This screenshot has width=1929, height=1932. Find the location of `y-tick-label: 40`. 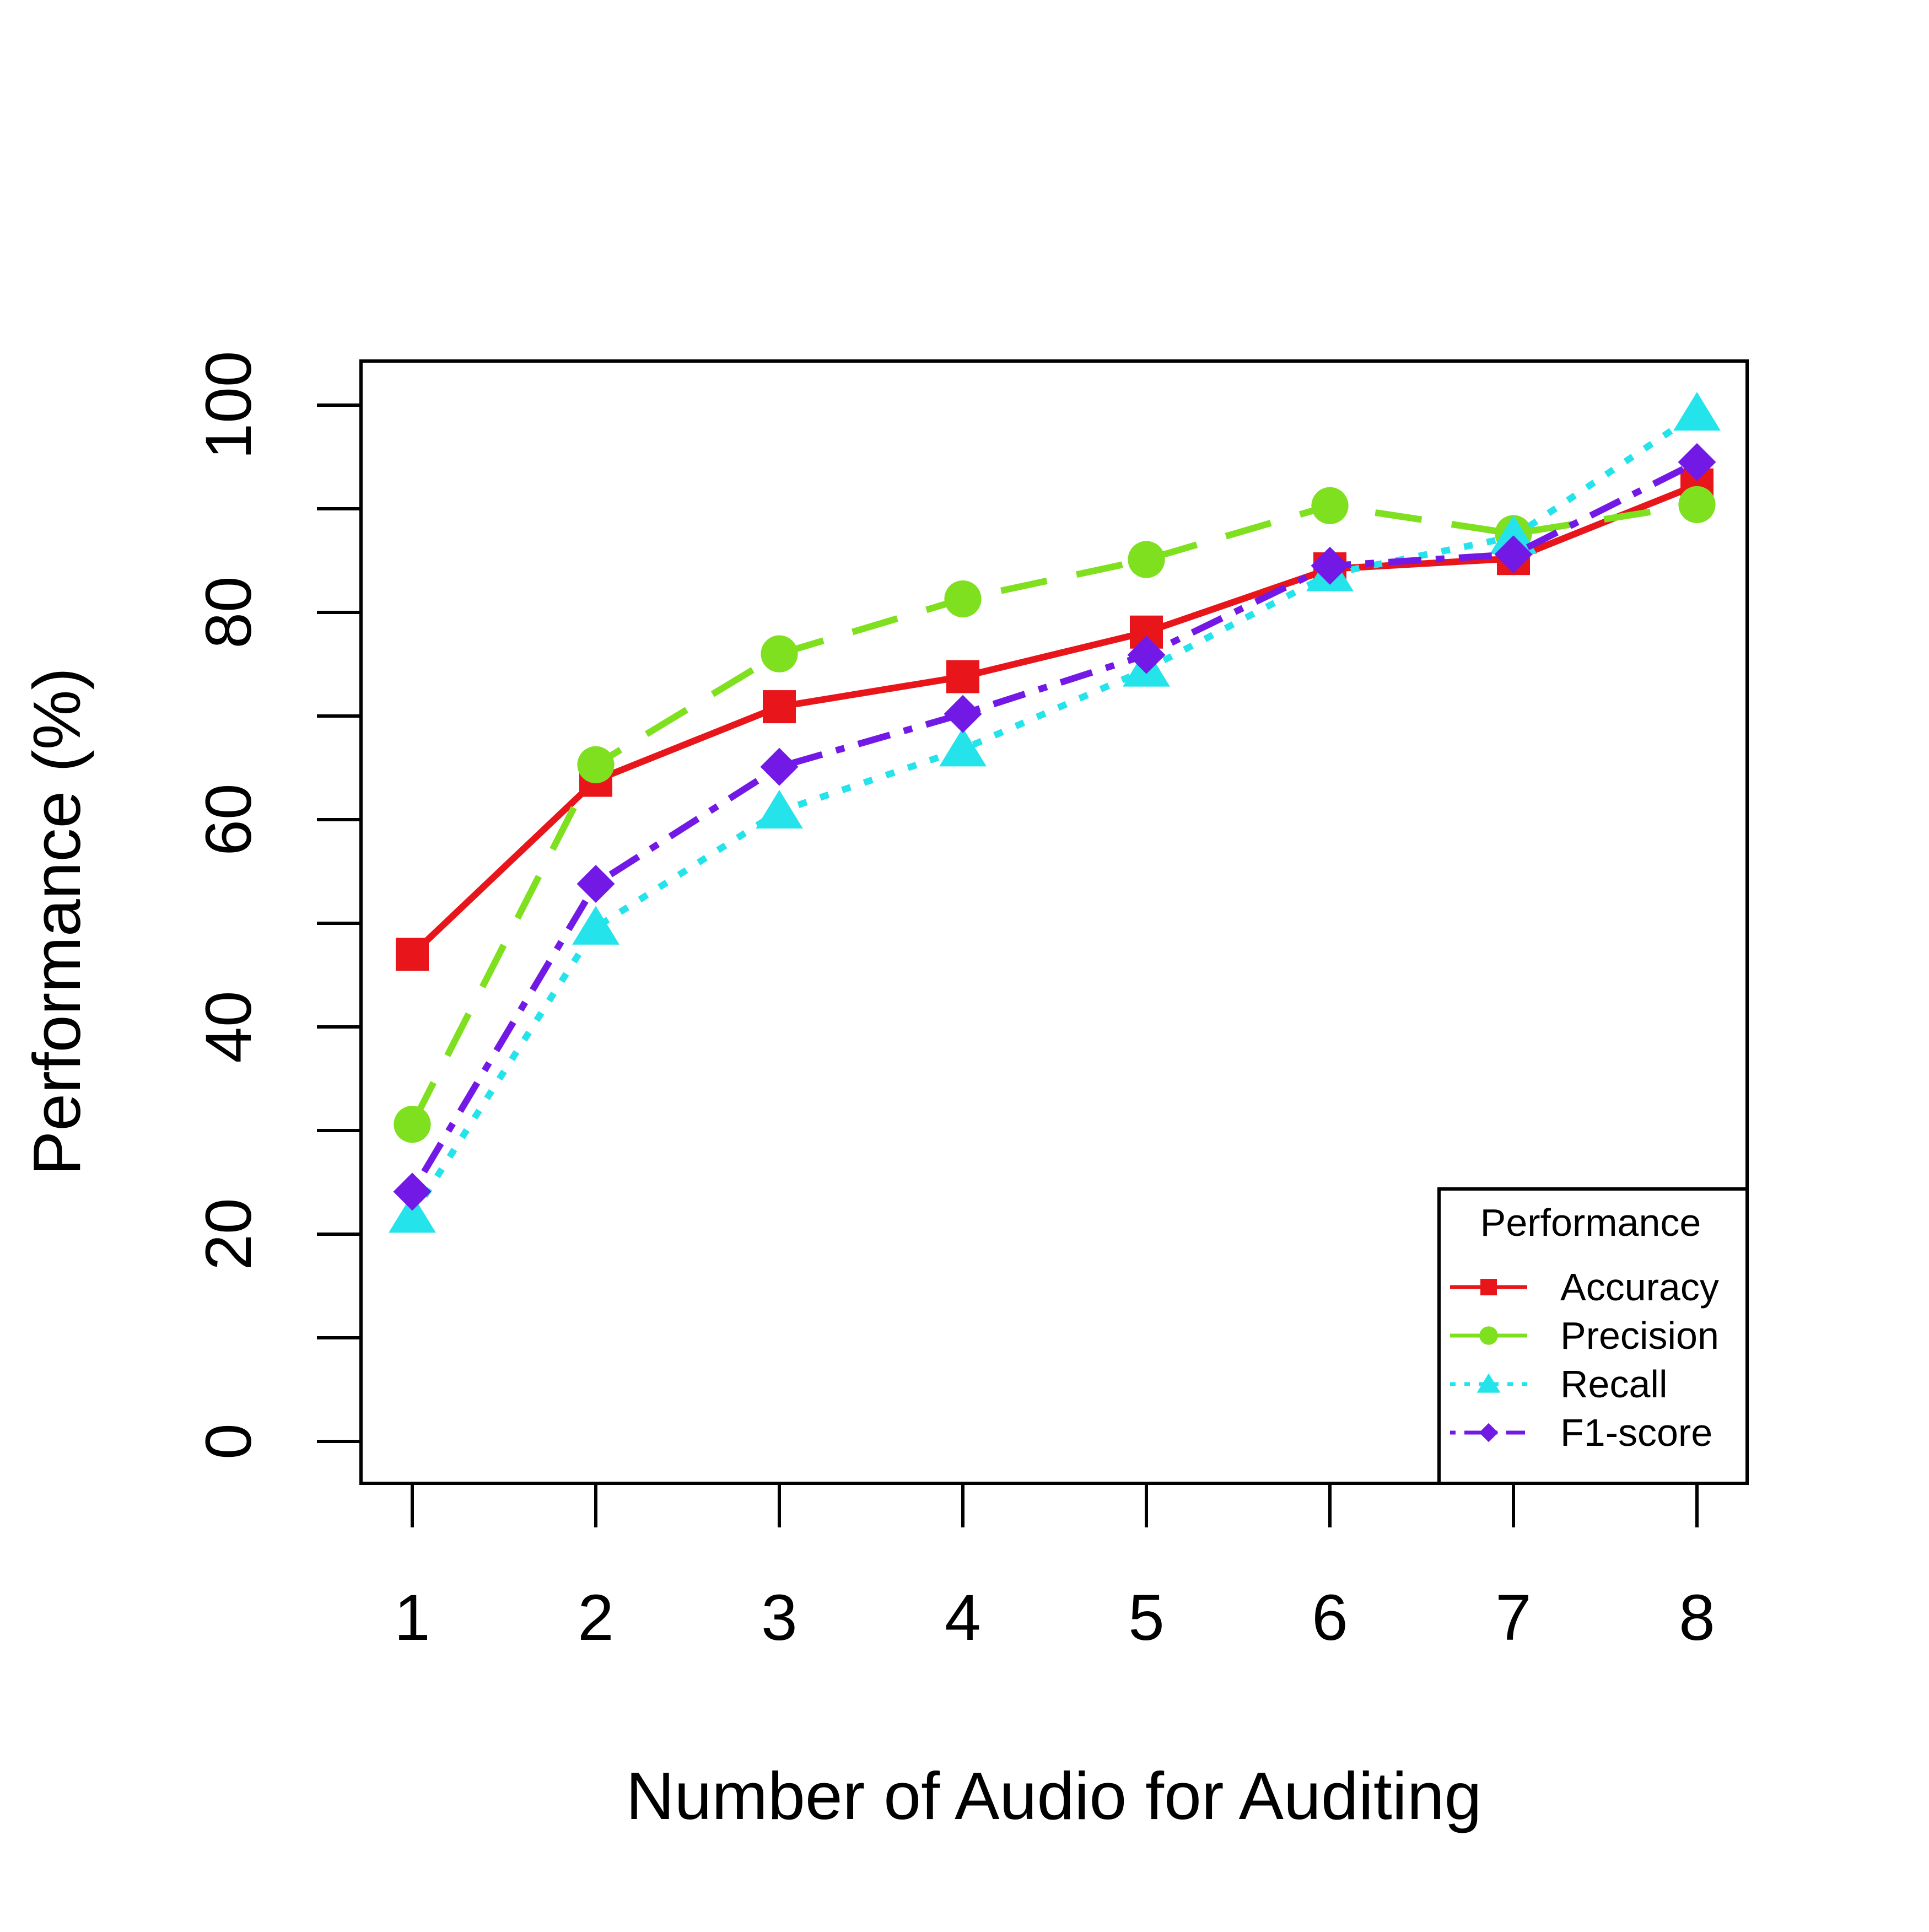

y-tick-label: 40 is located at coordinates (228, 1027).